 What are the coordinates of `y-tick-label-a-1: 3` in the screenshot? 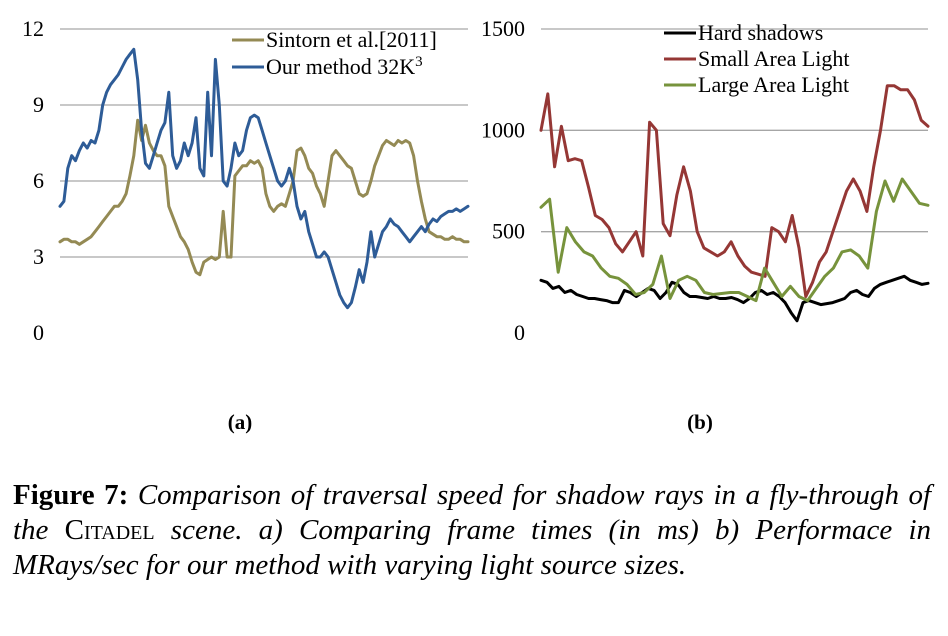 It's located at (38, 256).